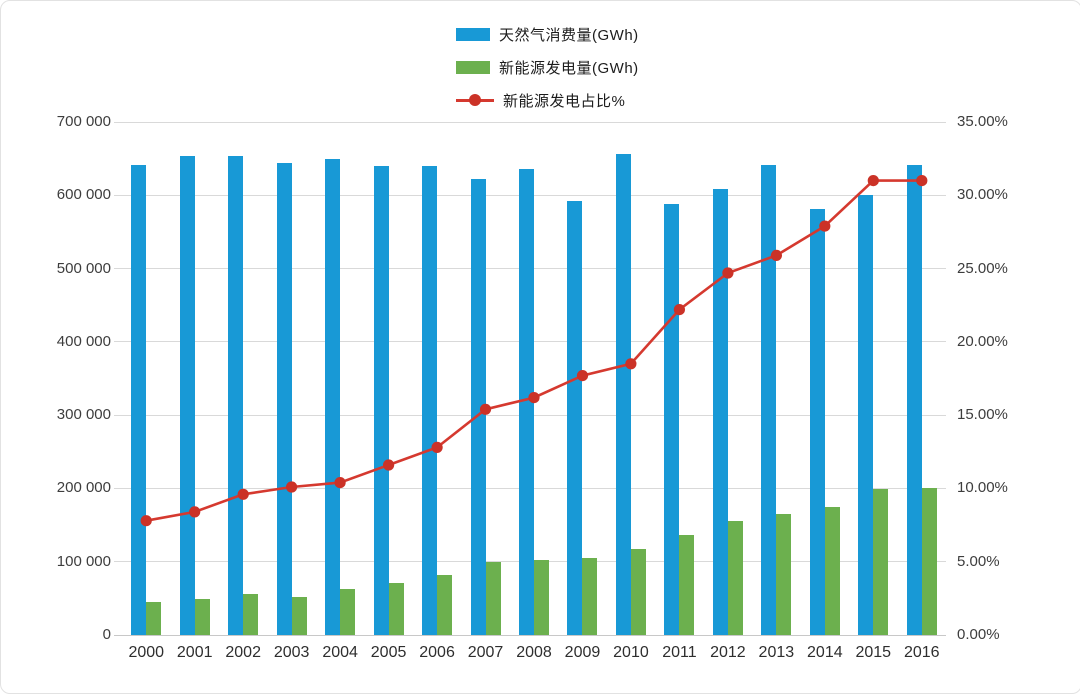  I want to click on x-axis-tick-label: 2012, so click(728, 652).